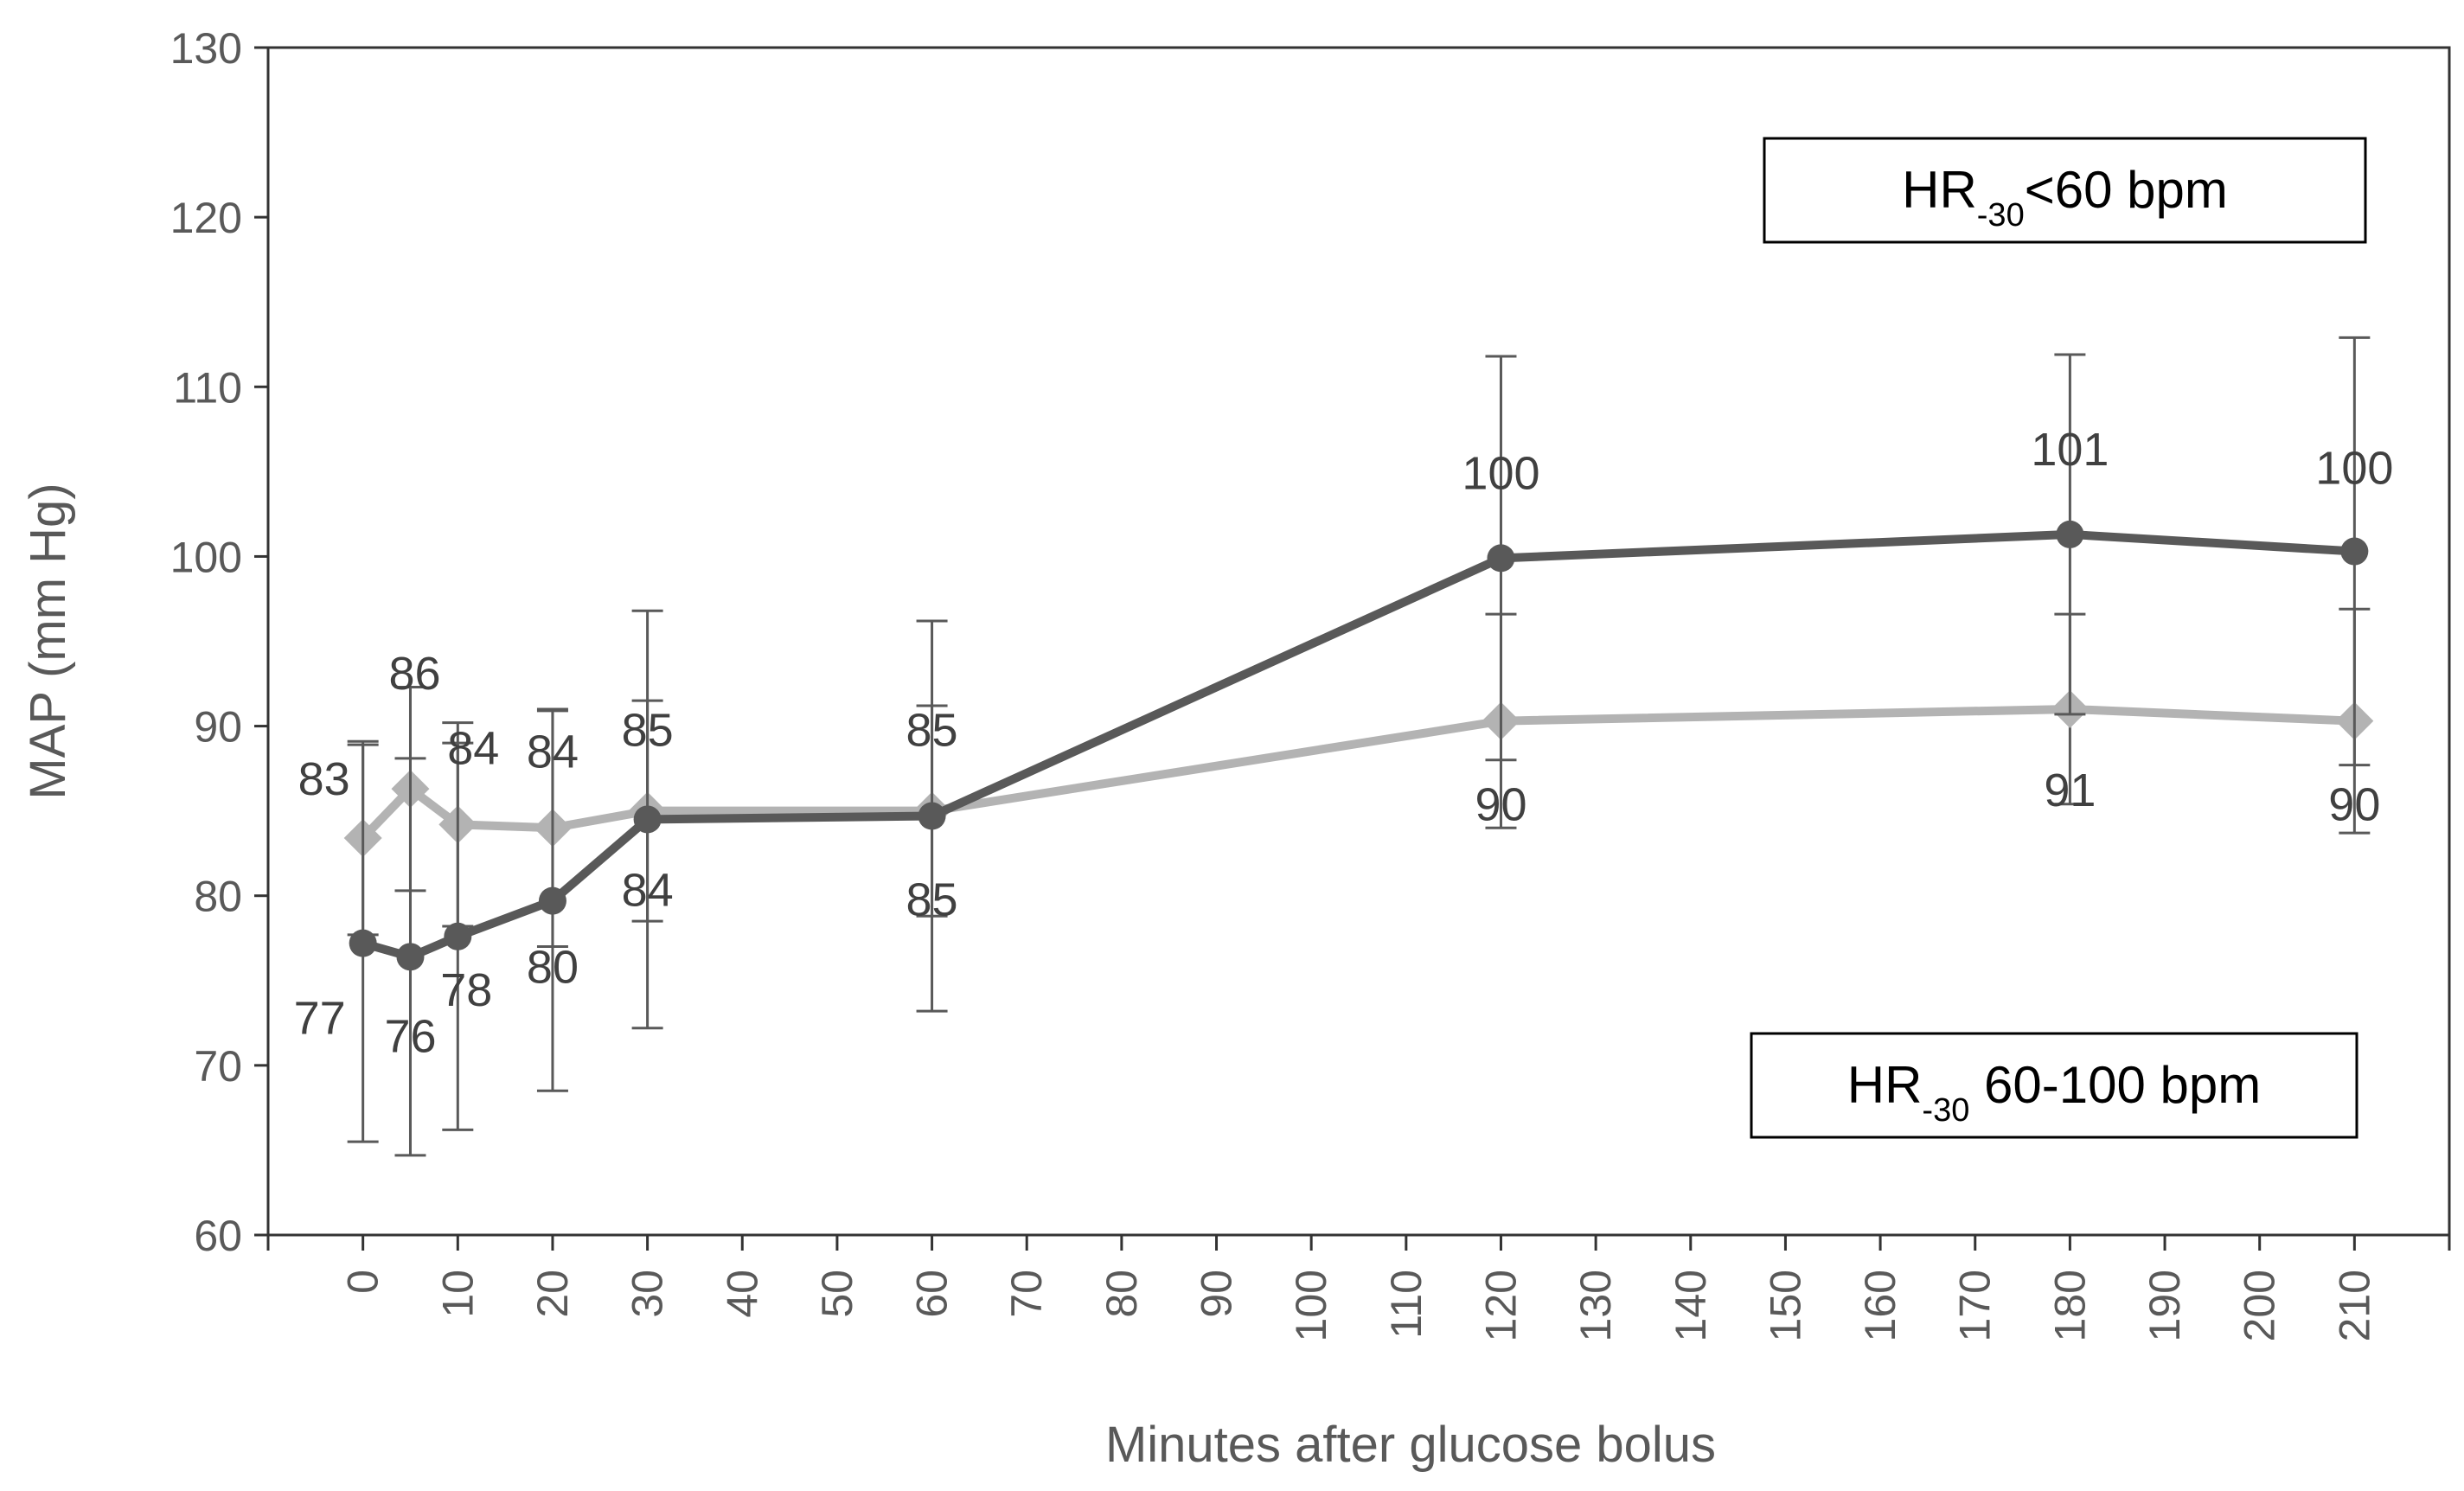 This screenshot has height=1491, width=2464. I want to click on x-tick-label: 150, so click(1785, 1305).